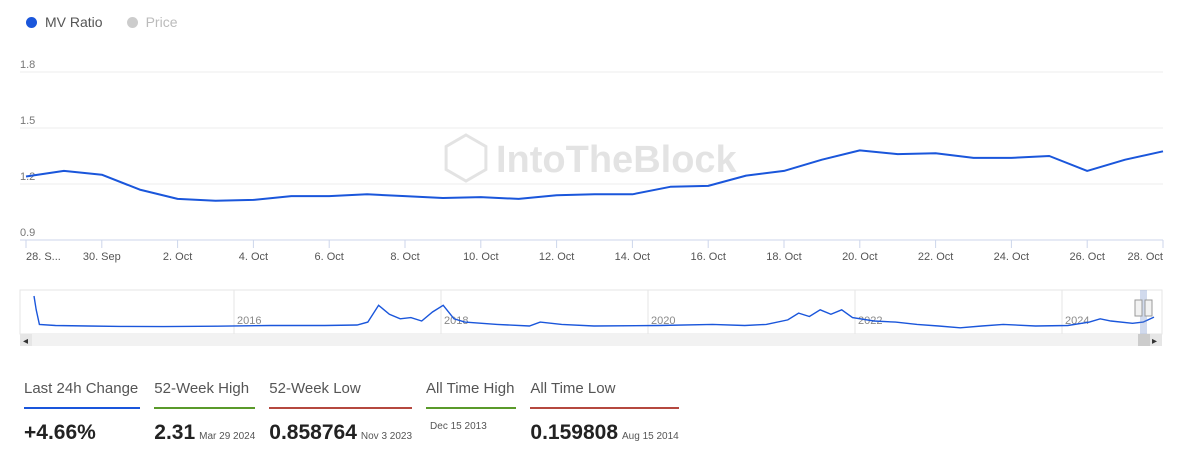 This screenshot has height=451, width=1184. Describe the element at coordinates (859, 257) in the screenshot. I see `x-tick-label: 20. Oct` at that location.